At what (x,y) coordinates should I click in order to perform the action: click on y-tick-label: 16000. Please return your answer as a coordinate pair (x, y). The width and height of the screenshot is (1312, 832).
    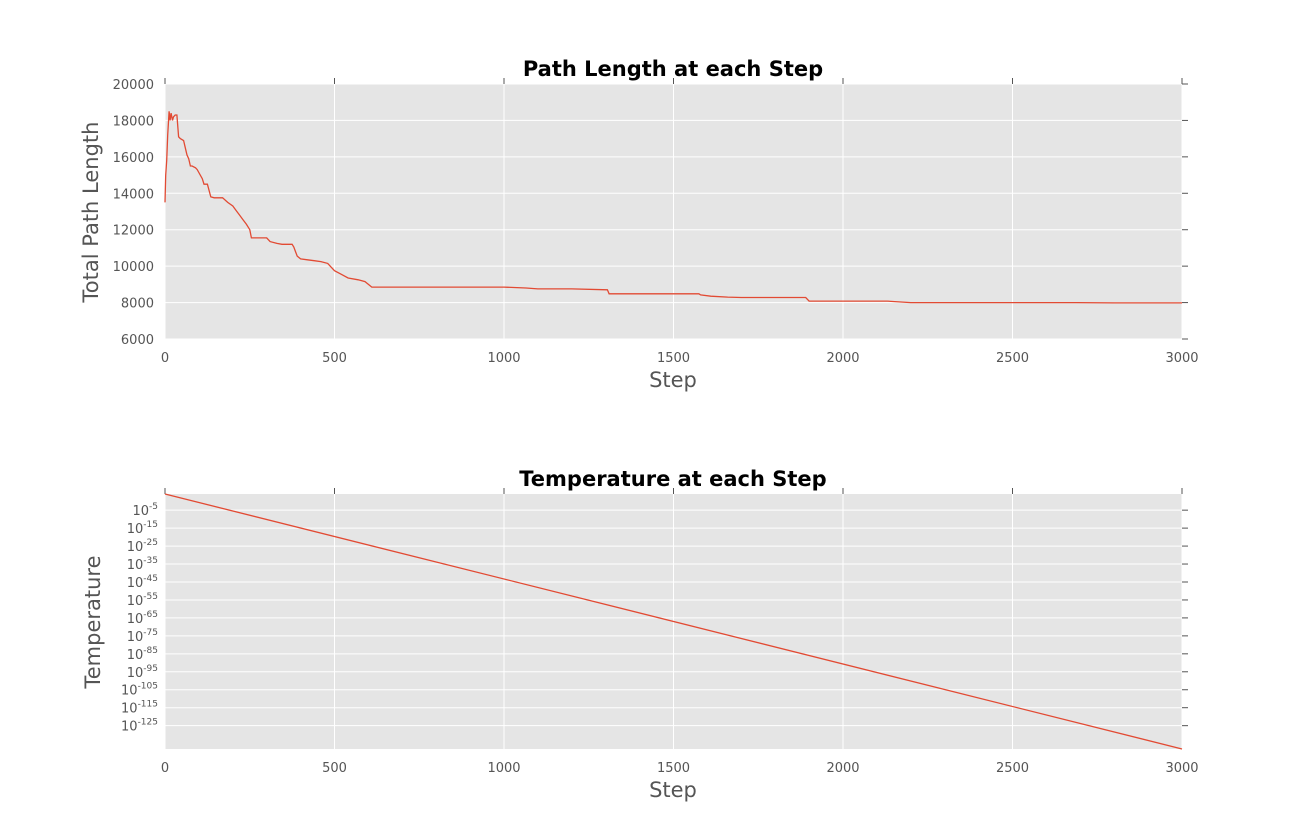
    Looking at the image, I should click on (133, 158).